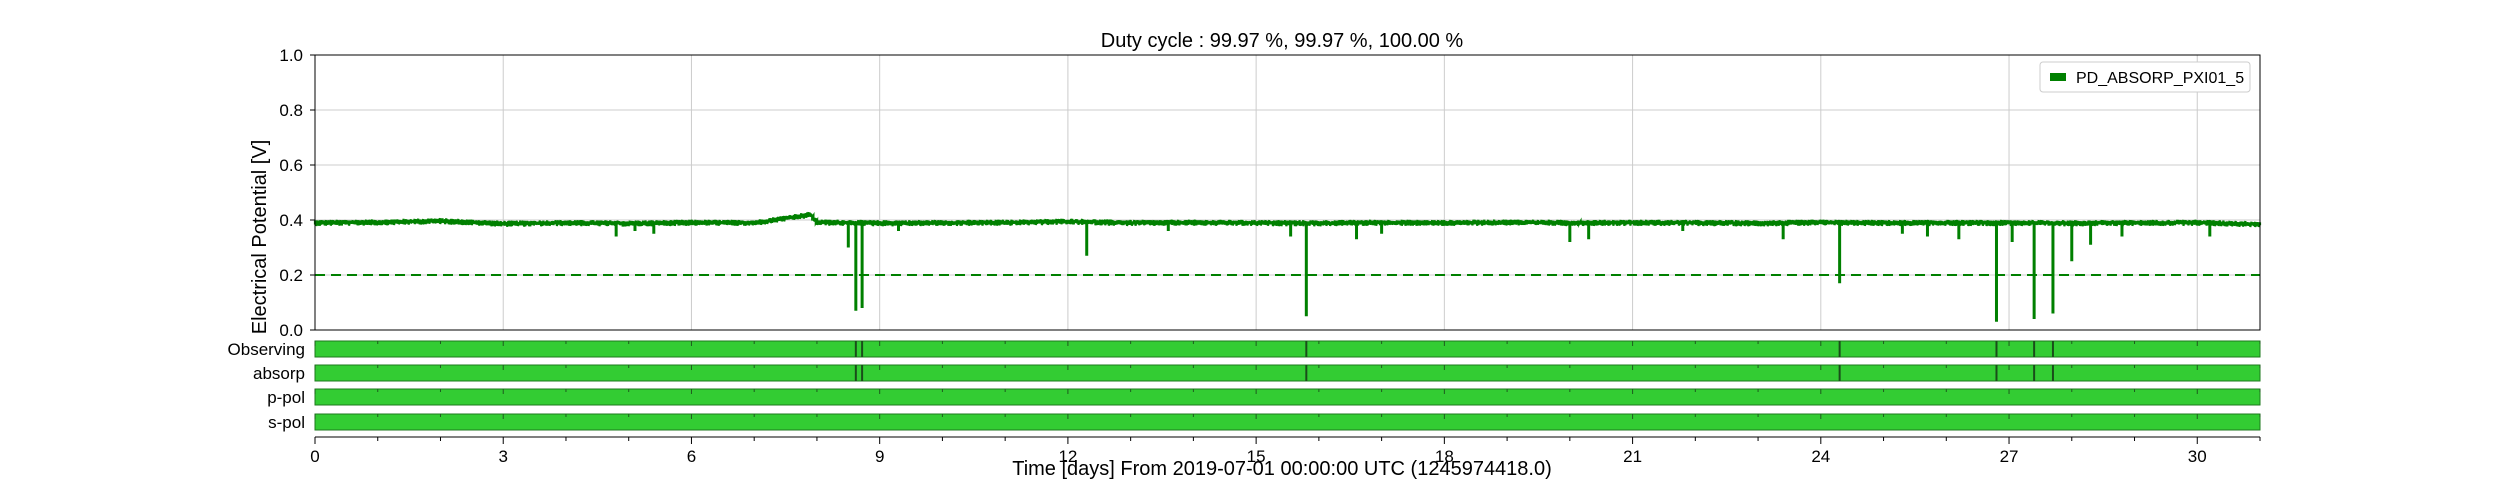 The image size is (2500, 500). Describe the element at coordinates (2160, 78) in the screenshot. I see `legend-label: PD_ABSORP_PXI01_5` at that location.